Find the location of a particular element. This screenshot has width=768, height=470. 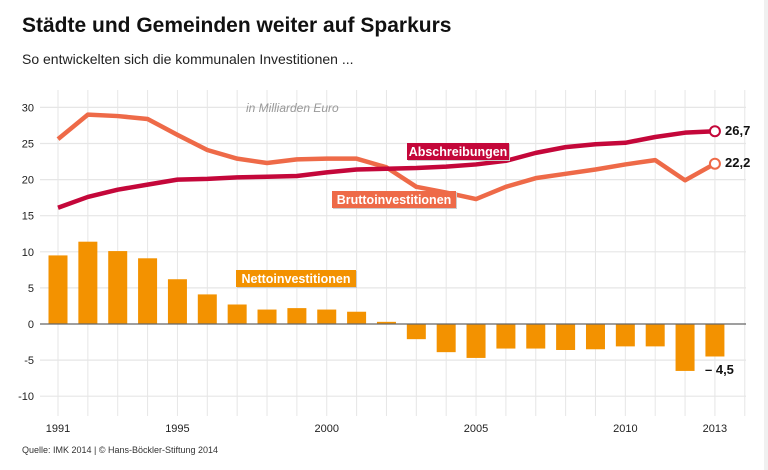

unit-note: in Milliarden Euro is located at coordinates (292, 108).